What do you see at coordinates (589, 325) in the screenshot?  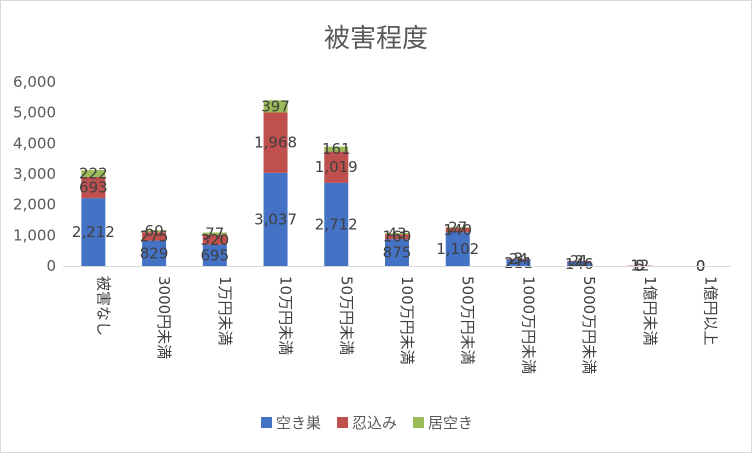 I see `x-category-label: 5000万円未満` at bounding box center [589, 325].